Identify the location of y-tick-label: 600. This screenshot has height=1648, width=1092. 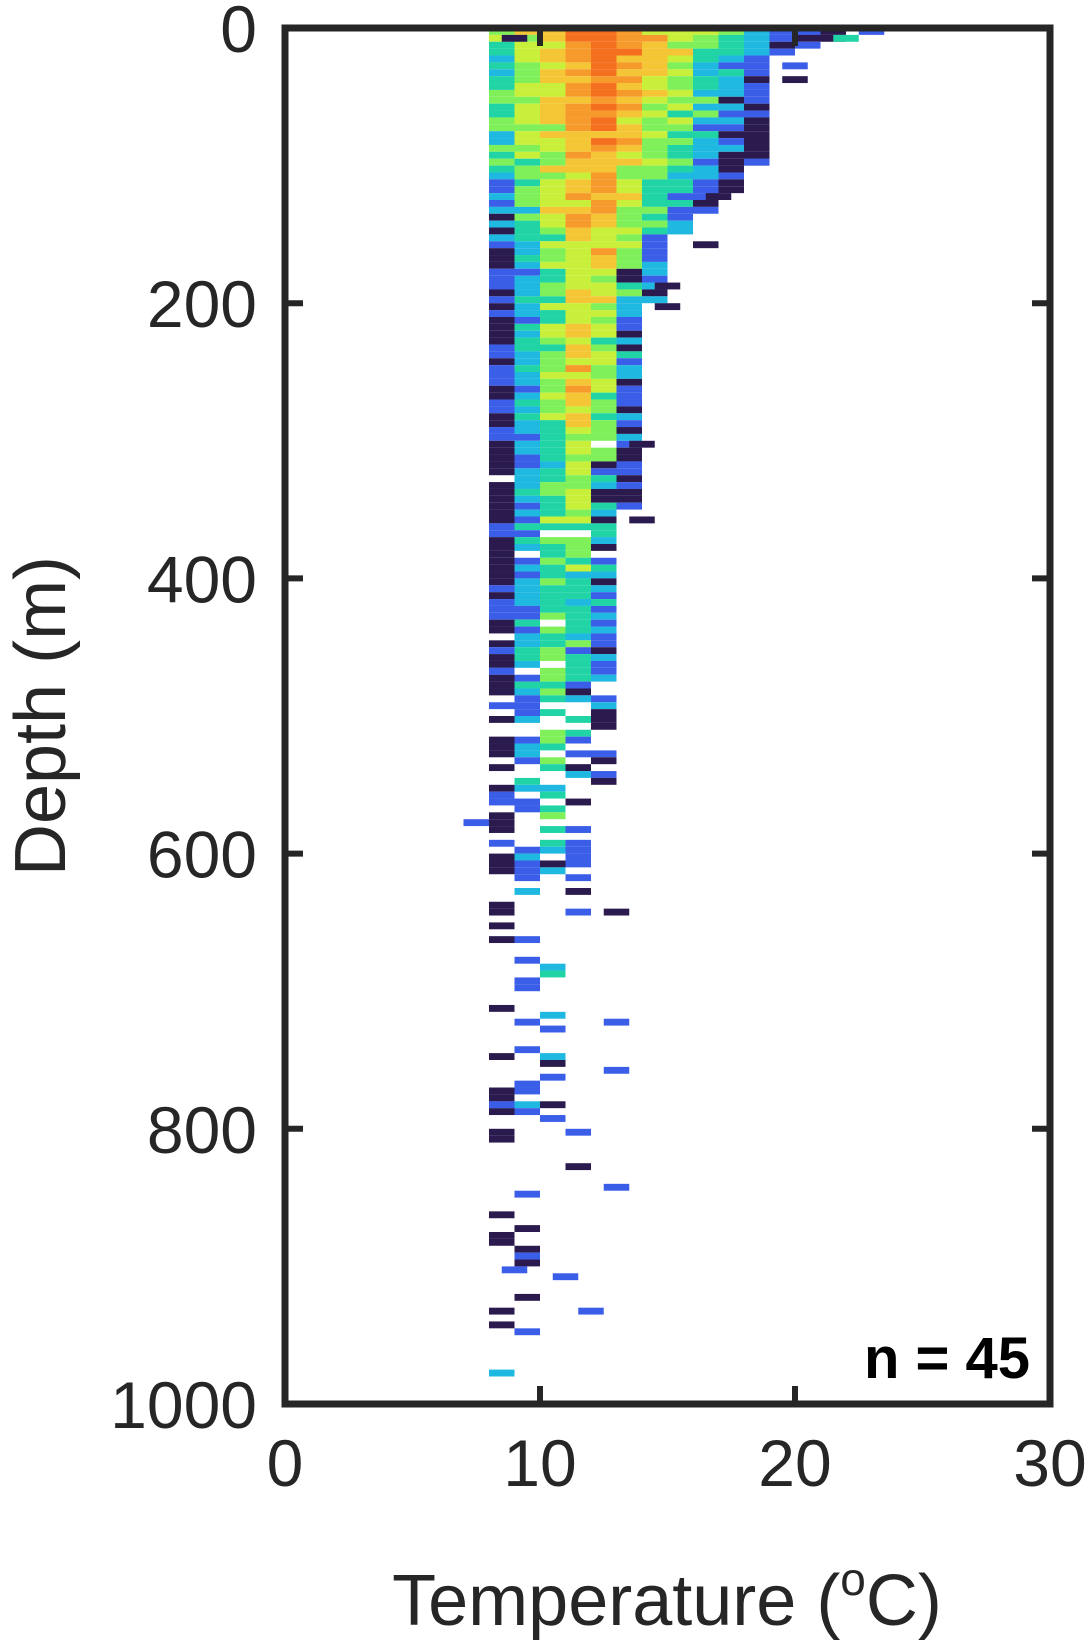
(202, 855).